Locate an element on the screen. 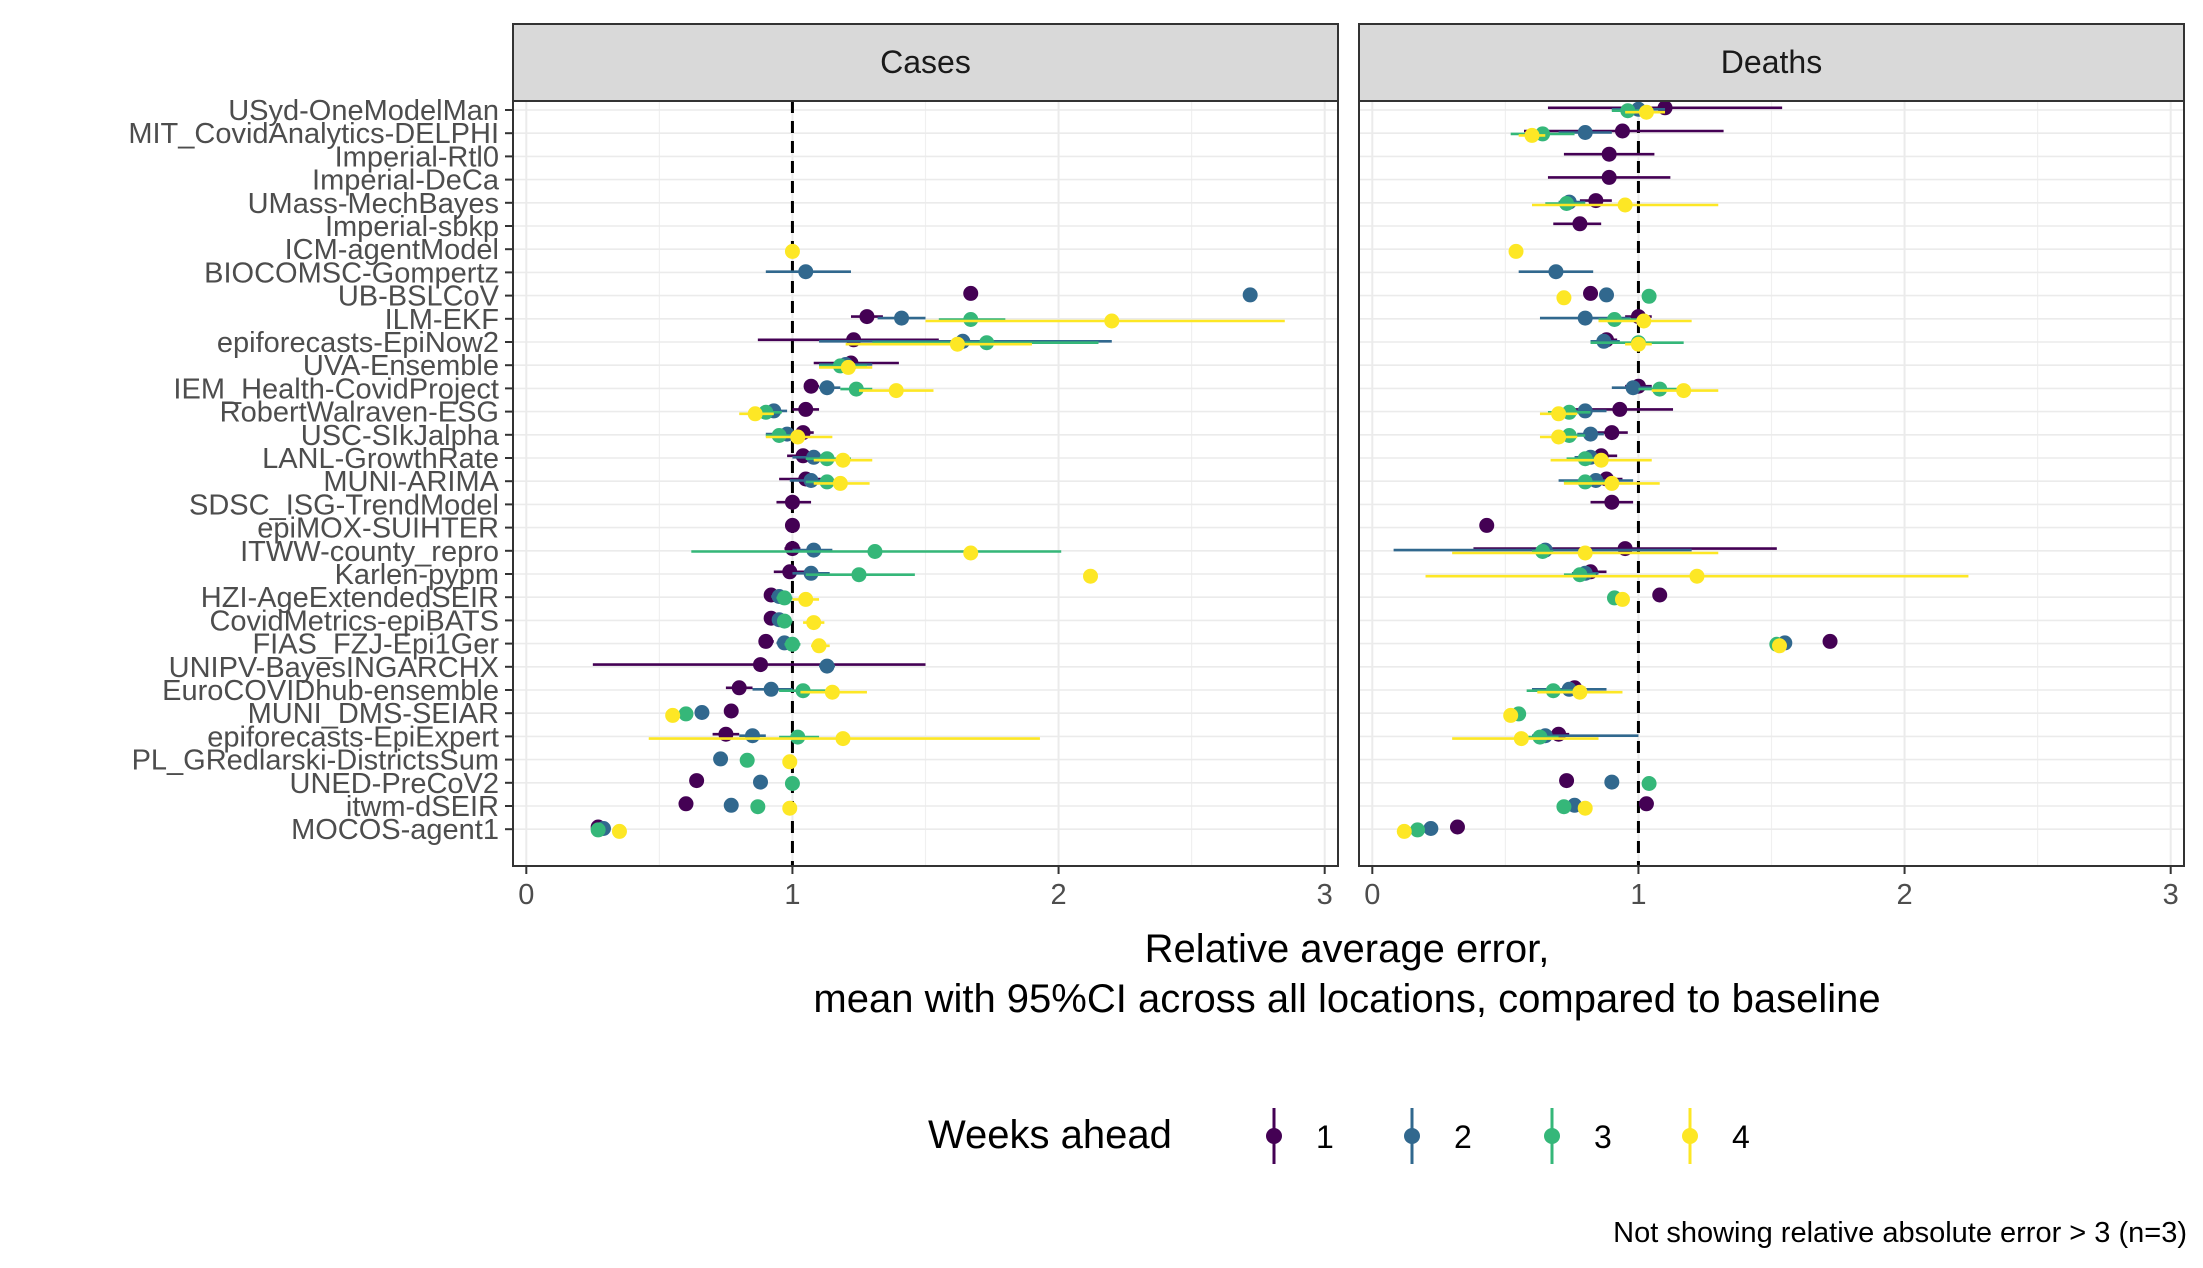 The height and width of the screenshot is (1268, 2203). x-tick-label: 0 is located at coordinates (526, 895).